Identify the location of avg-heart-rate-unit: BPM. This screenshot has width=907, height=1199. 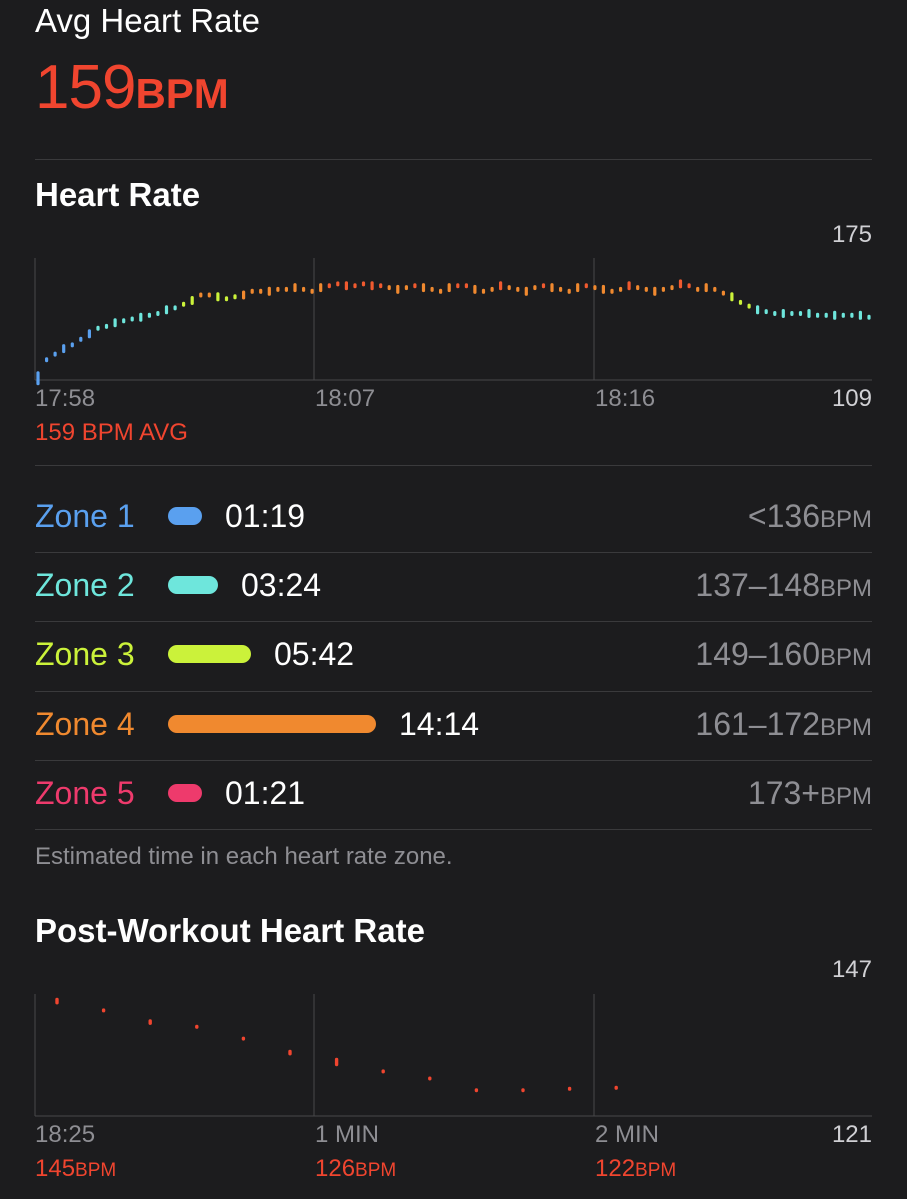
(182, 93).